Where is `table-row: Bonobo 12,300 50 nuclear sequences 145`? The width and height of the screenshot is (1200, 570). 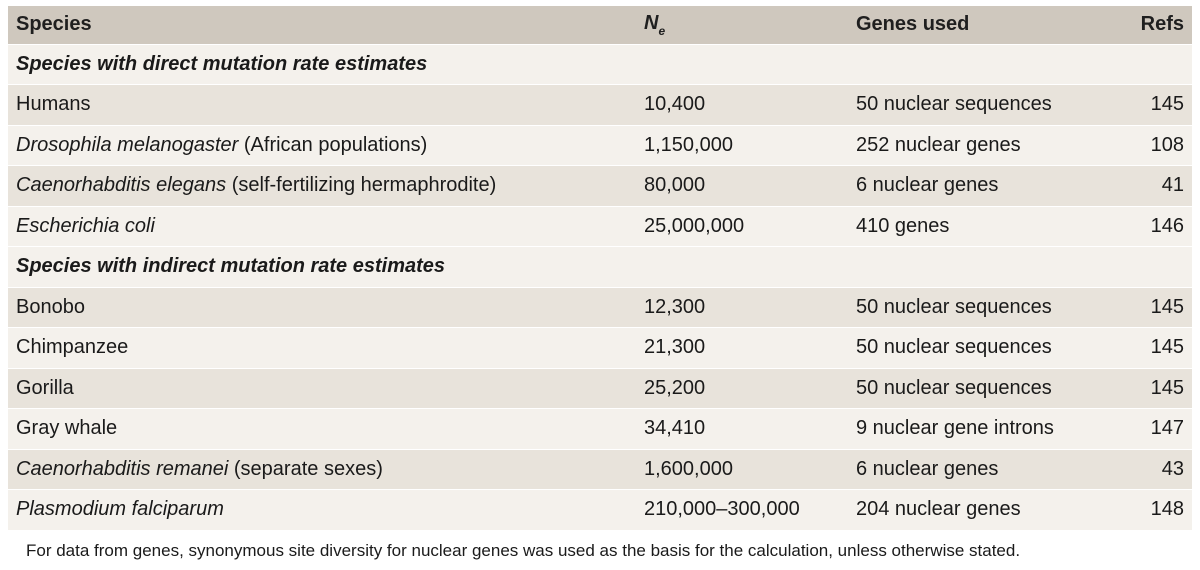 table-row: Bonobo 12,300 50 nuclear sequences 145 is located at coordinates (600, 307).